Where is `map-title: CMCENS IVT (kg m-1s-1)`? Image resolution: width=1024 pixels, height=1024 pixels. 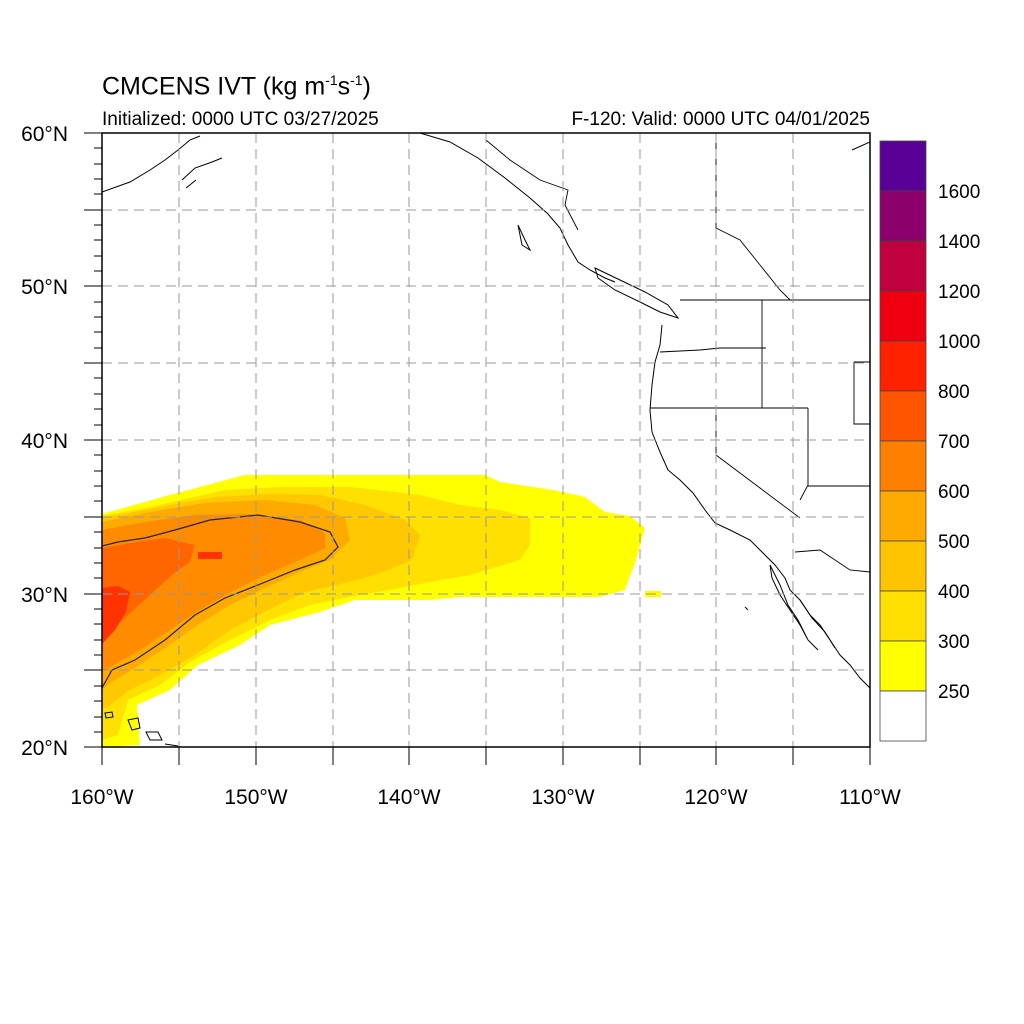
map-title: CMCENS IVT (kg m-1s-1) is located at coordinates (236, 86).